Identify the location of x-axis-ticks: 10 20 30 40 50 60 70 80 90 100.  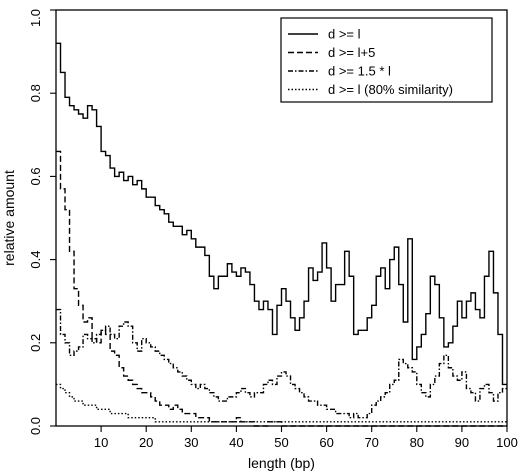
(306, 438).